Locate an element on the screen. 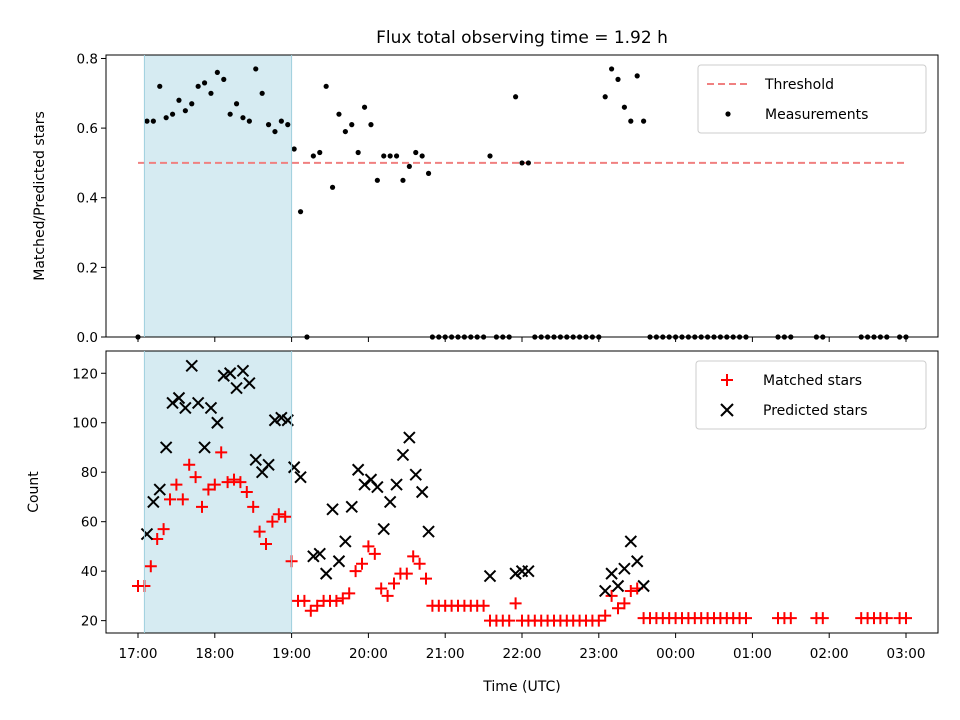 The image size is (960, 720). y-tick-label: 120 is located at coordinates (85, 374).